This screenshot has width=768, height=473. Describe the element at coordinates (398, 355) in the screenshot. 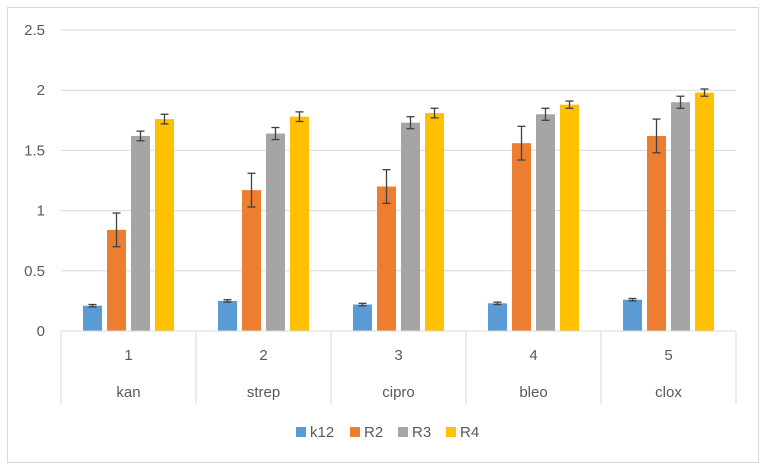

I see `x-tick-label-number: 3` at that location.